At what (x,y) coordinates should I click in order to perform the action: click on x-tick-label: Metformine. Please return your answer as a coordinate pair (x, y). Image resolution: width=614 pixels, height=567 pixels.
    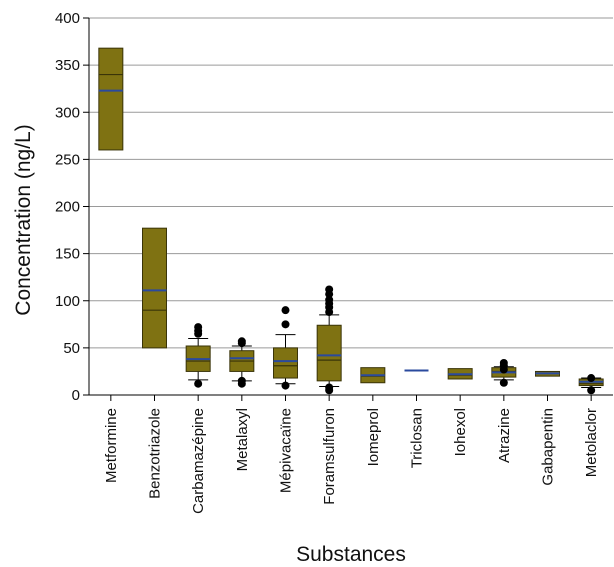
    Looking at the image, I should click on (111, 445).